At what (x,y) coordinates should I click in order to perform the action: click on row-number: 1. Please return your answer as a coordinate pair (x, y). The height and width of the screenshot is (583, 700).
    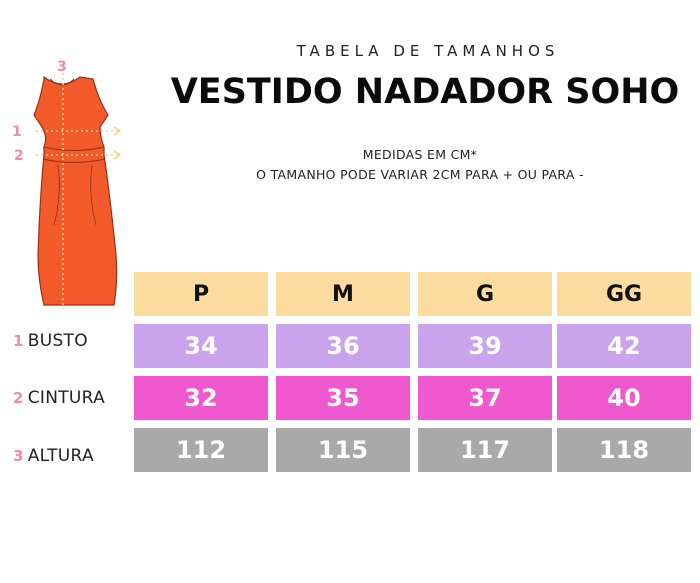
    Looking at the image, I should click on (18, 341).